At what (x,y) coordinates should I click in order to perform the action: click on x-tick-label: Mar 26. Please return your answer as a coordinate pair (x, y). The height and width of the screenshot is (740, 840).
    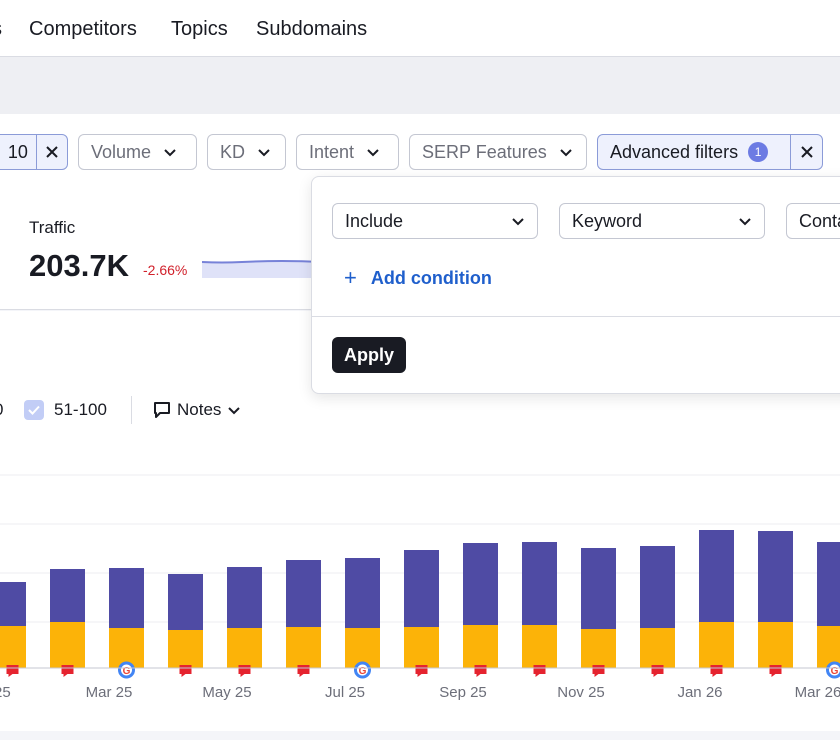
    Looking at the image, I should click on (817, 692).